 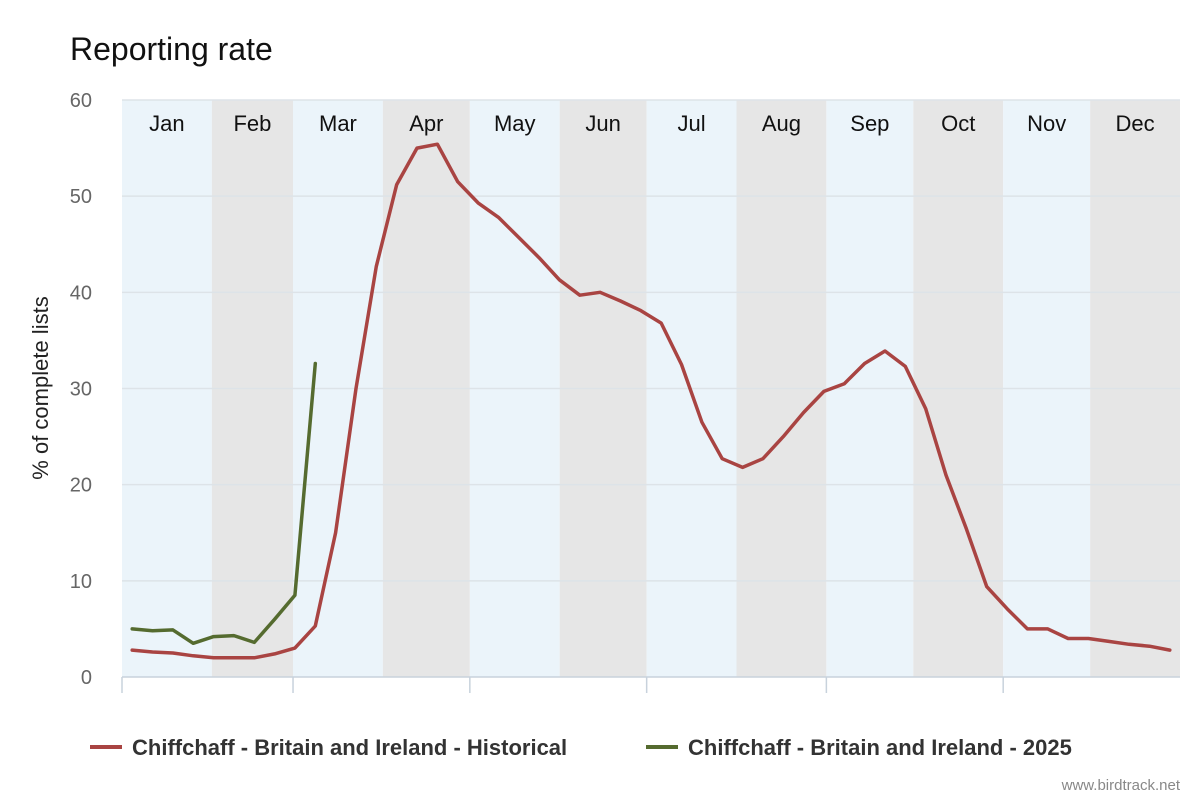 I want to click on month-label-jun: Jun, so click(x=602, y=123).